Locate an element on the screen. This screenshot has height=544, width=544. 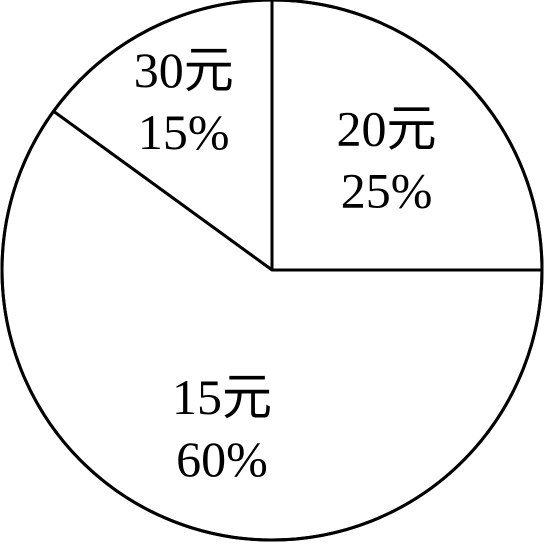
slice-price-label: 15元 is located at coordinates (222, 397).